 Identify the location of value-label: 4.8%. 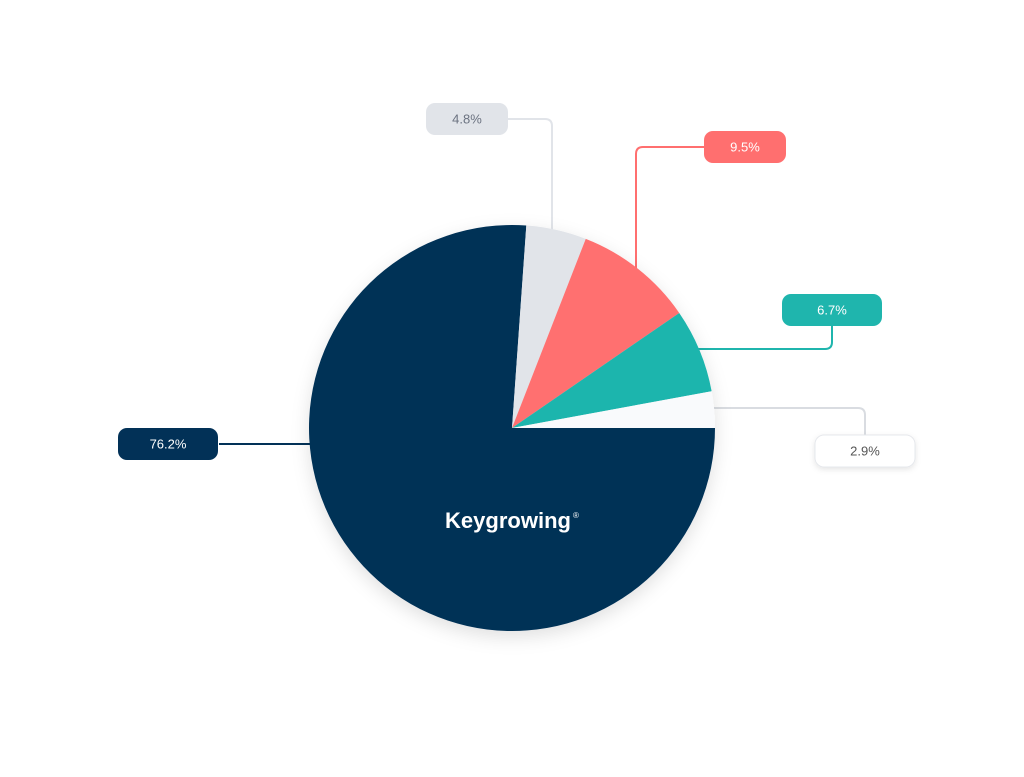
(467, 118).